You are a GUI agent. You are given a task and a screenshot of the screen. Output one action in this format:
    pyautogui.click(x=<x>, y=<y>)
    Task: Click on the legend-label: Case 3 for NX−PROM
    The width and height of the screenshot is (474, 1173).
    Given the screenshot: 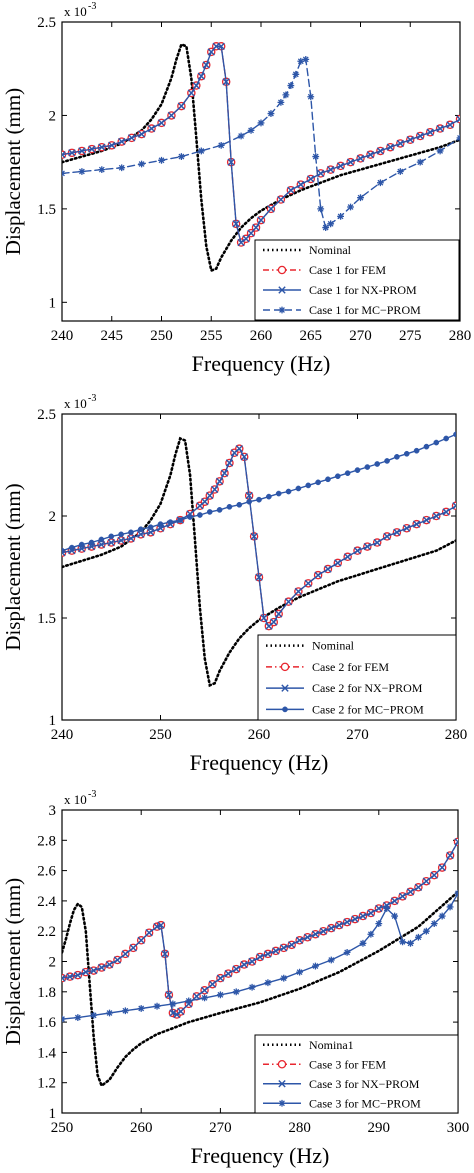 What is the action you would take?
    pyautogui.click(x=364, y=1084)
    